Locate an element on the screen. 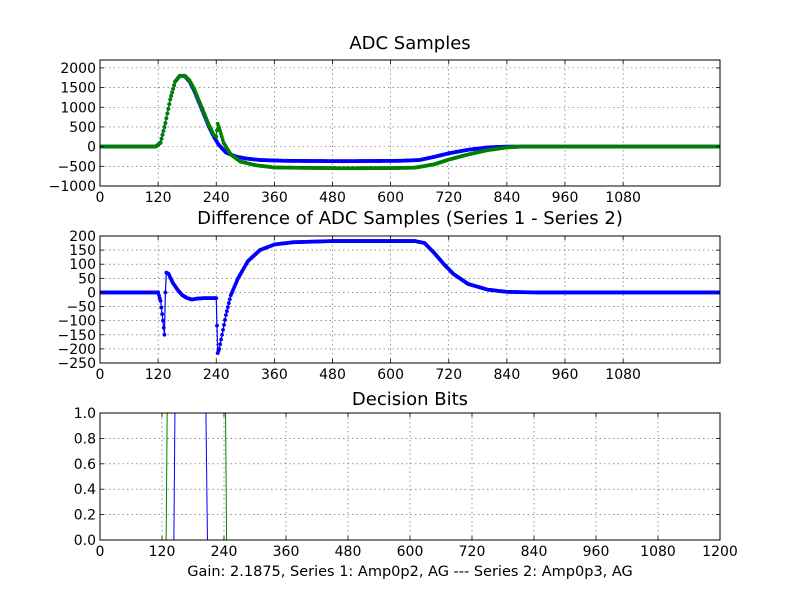 Image resolution: width=800 pixels, height=600 pixels. y-tick-label: 150 is located at coordinates (82, 251).